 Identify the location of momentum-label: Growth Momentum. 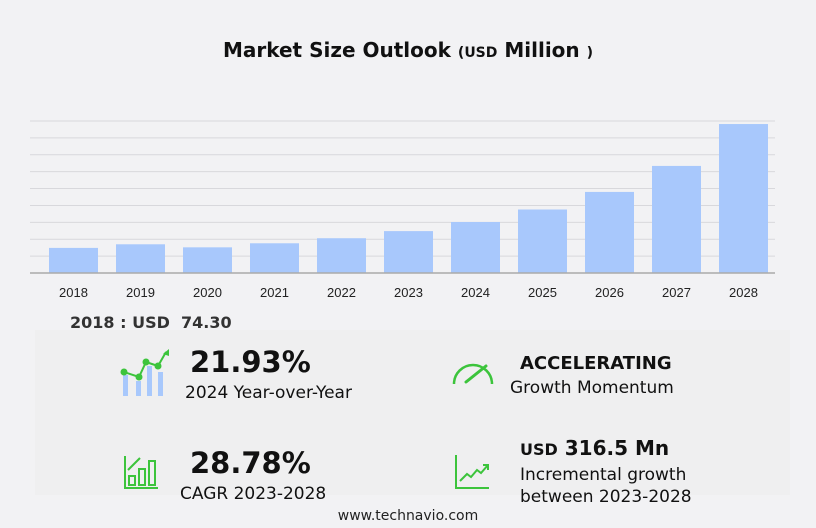
(592, 388).